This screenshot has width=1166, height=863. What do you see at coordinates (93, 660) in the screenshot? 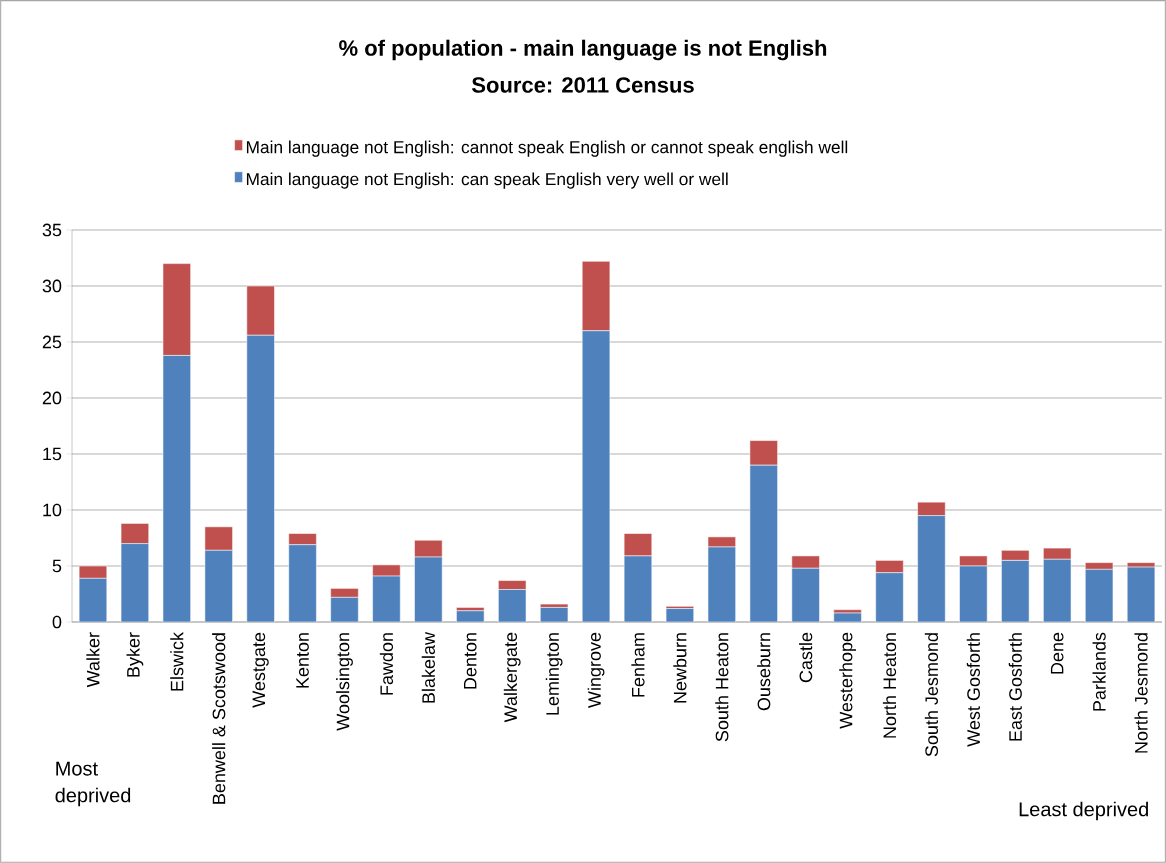
I see `x-tick-label: Walker` at bounding box center [93, 660].